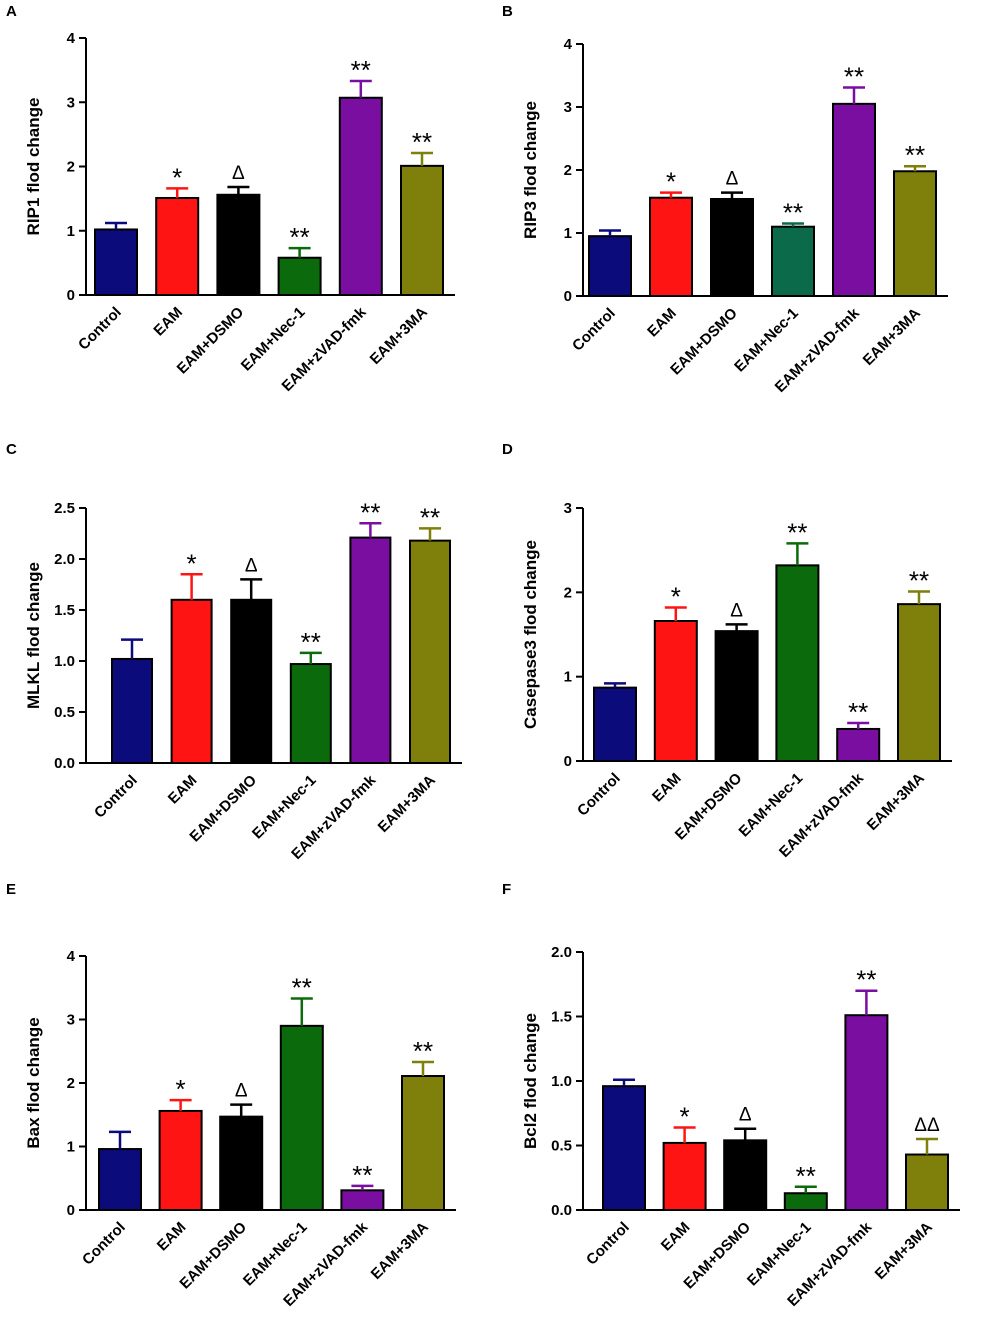 The width and height of the screenshot is (994, 1339). I want to click on category-label-d: EAM+3MA, so click(896, 802).